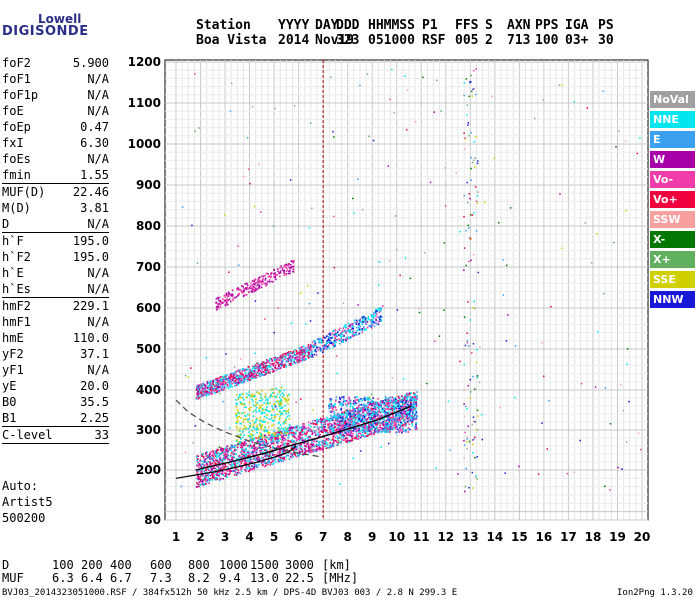 The width and height of the screenshot is (700, 600). Describe the element at coordinates (90, 306) in the screenshot. I see `param-value: 229.1` at that location.